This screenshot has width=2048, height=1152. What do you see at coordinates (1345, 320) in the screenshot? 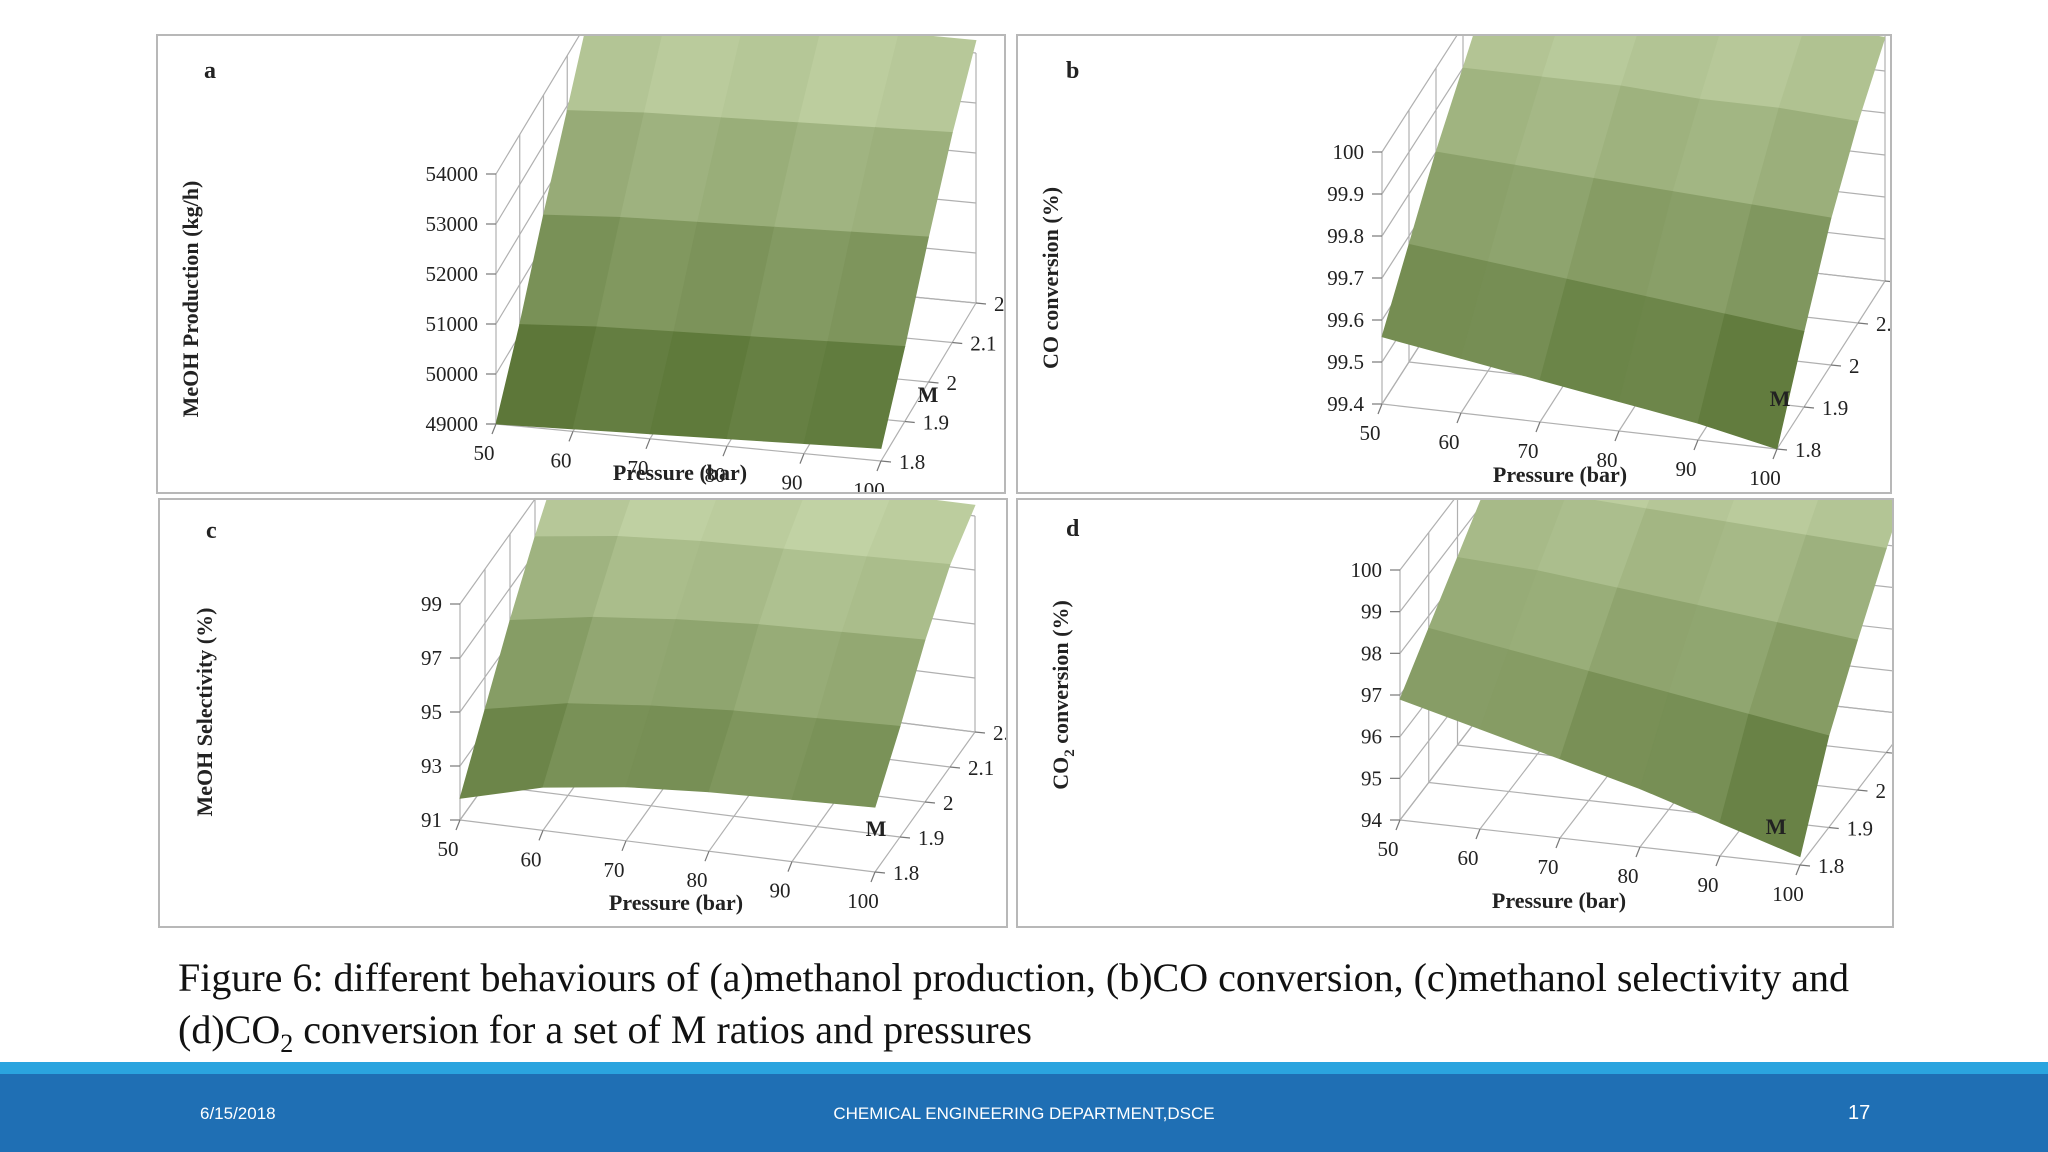
I see `z-tick-label: 99.6` at bounding box center [1345, 320].